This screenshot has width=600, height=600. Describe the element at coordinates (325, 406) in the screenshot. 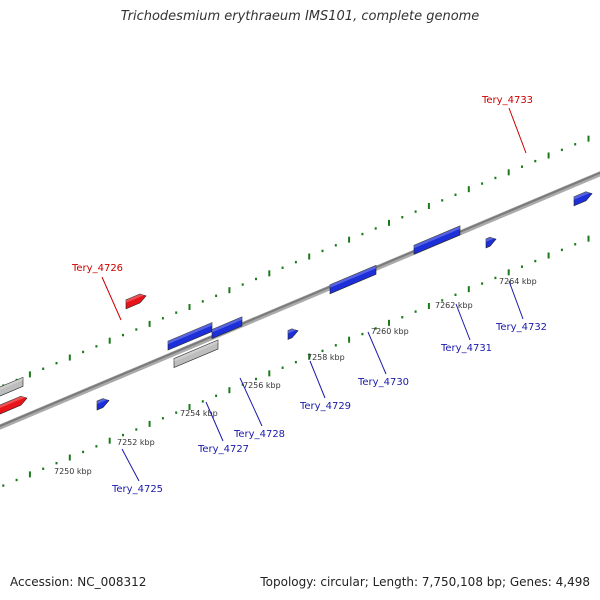

I see `gene-label: Tery_4729` at that location.